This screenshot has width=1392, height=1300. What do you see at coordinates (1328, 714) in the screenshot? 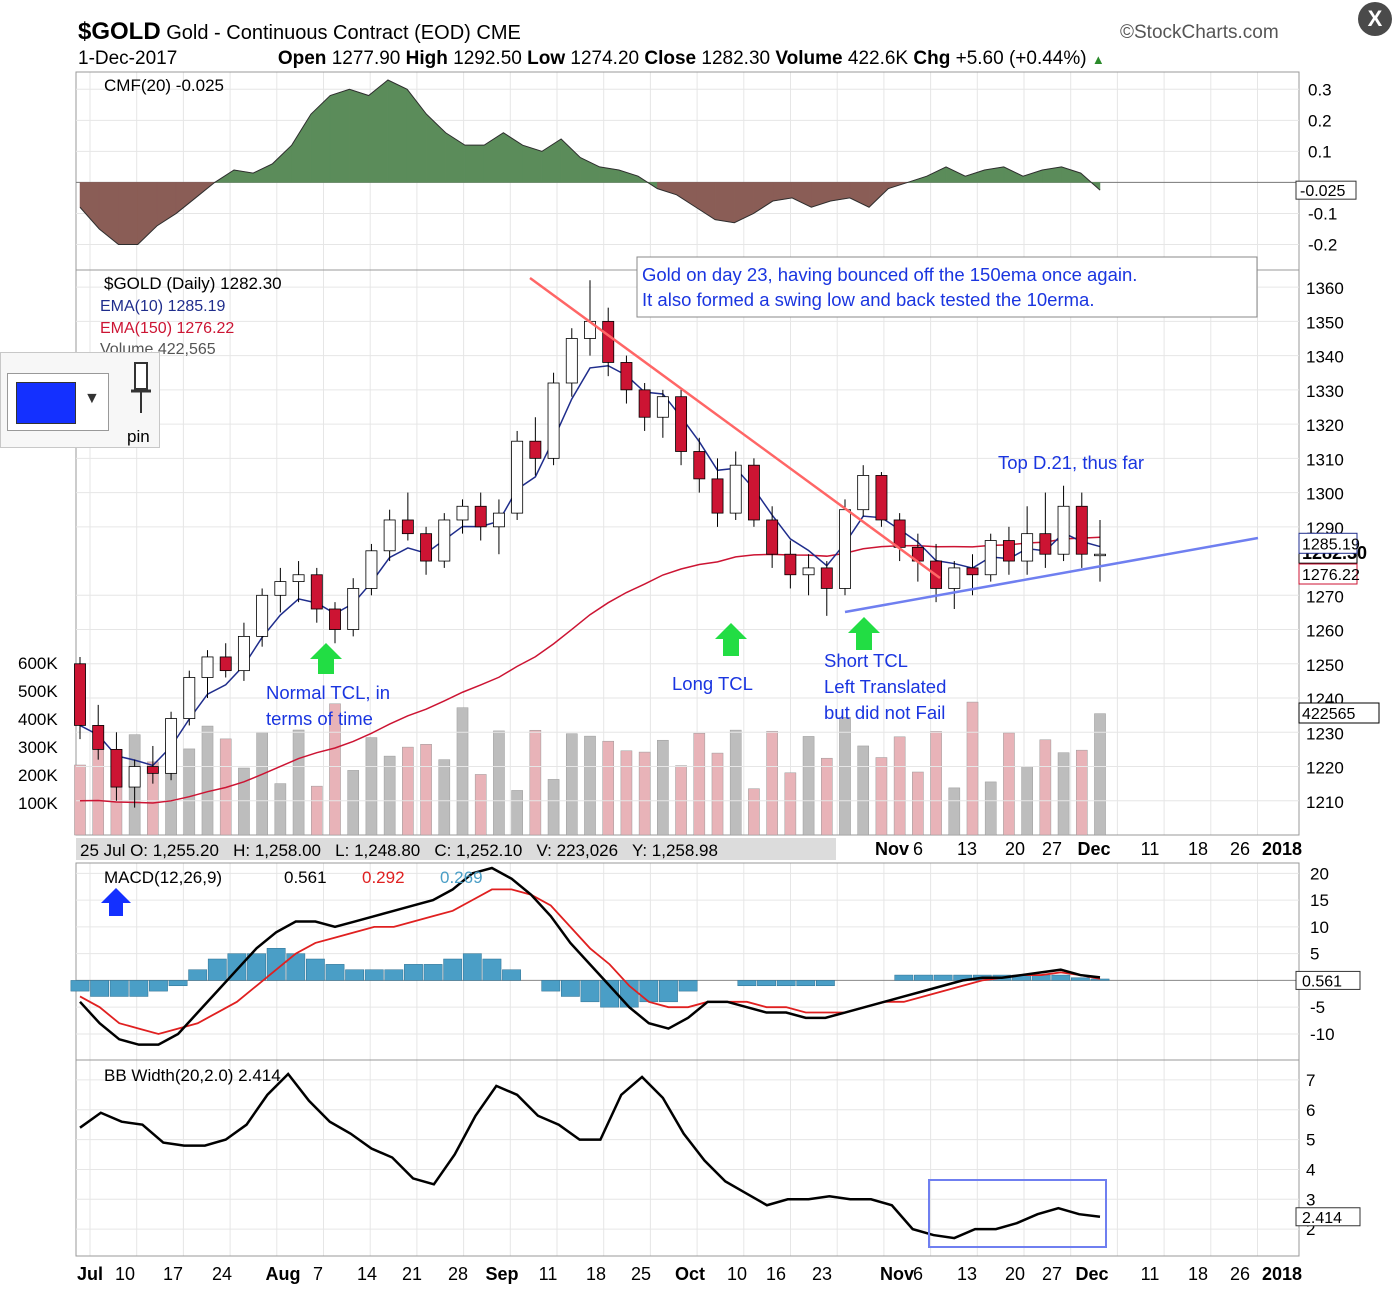
I see `volume-value-label: 422565` at bounding box center [1328, 714].